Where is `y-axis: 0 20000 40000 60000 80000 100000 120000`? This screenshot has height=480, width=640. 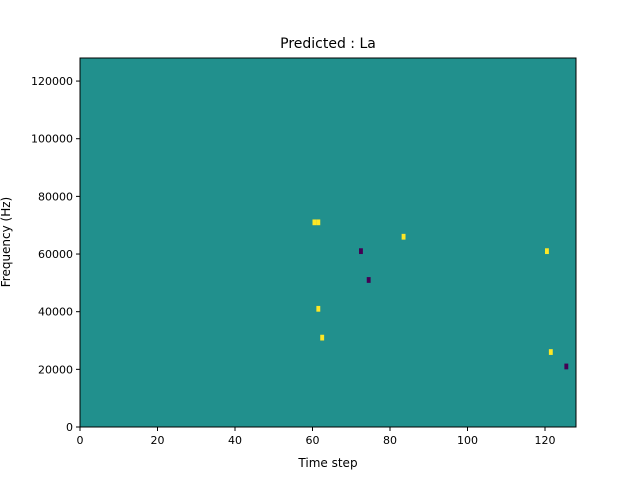
y-axis: 0 20000 40000 60000 80000 100000 120000 is located at coordinates (55, 254).